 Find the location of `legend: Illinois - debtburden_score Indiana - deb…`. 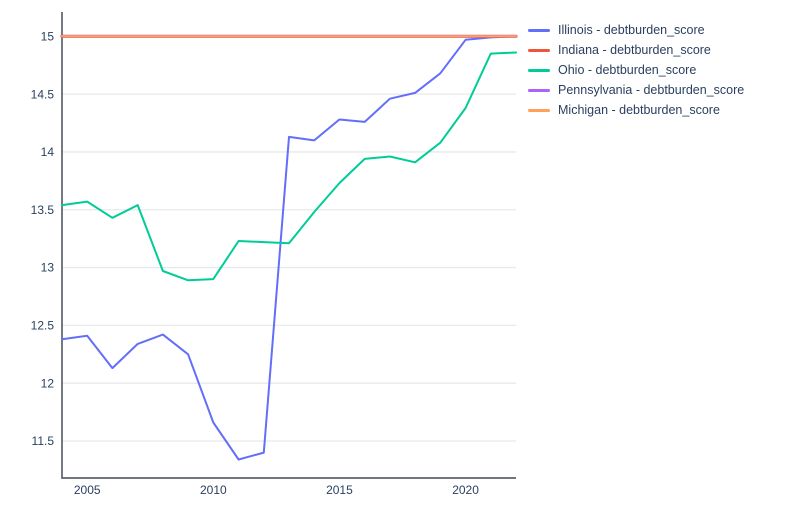

legend: Illinois - debtburden_score Indiana - deb… is located at coordinates (636, 70).